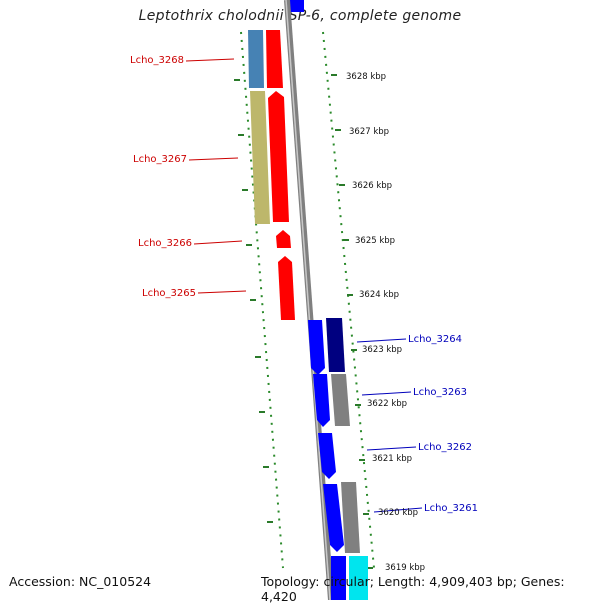 This screenshot has width=600, height=604. Describe the element at coordinates (80, 581) in the screenshot. I see `accession-text: Accession: NC_010524` at that location.